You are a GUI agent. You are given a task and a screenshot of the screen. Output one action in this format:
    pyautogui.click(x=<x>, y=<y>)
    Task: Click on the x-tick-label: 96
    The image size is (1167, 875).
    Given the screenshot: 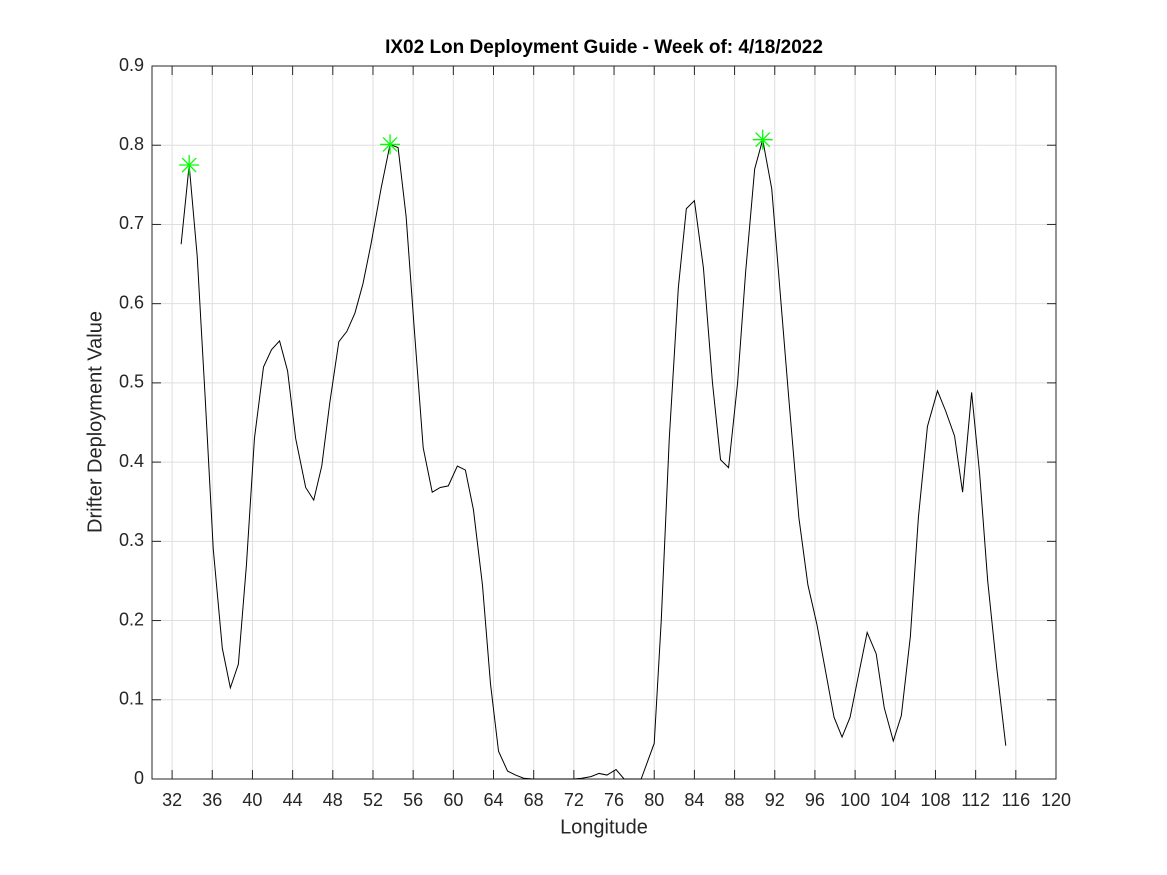 What is the action you would take?
    pyautogui.click(x=815, y=800)
    